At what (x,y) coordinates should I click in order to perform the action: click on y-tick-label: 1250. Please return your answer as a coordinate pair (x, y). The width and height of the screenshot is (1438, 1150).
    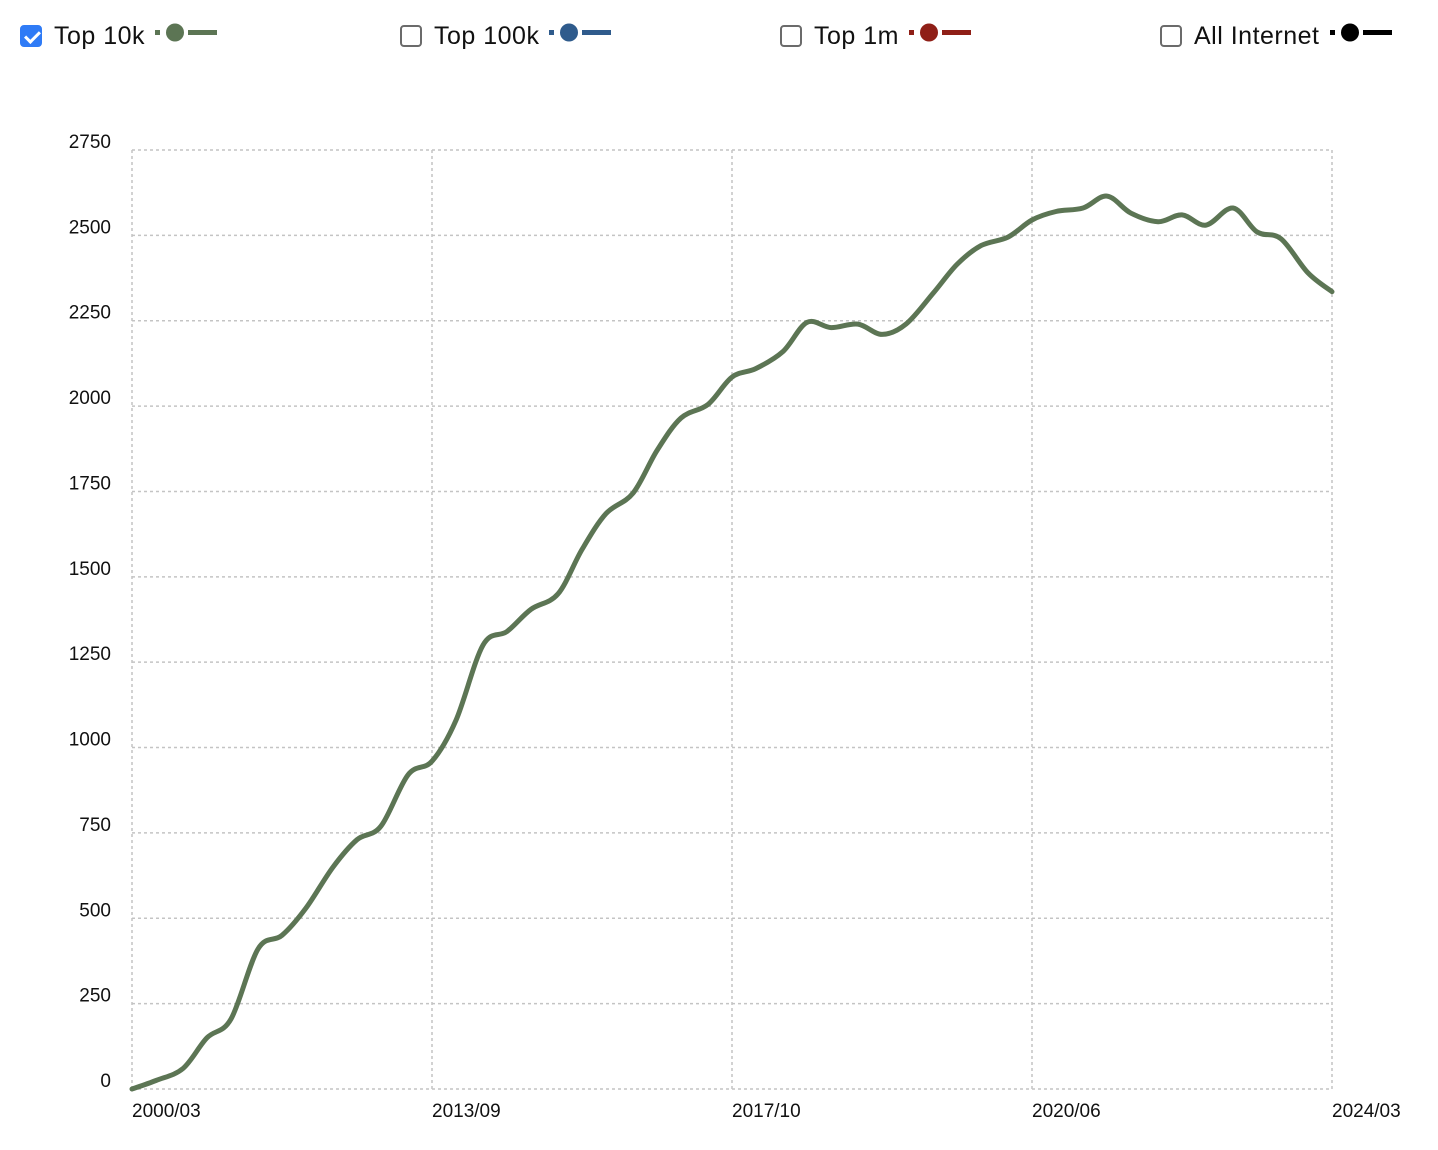
    Looking at the image, I should click on (90, 654).